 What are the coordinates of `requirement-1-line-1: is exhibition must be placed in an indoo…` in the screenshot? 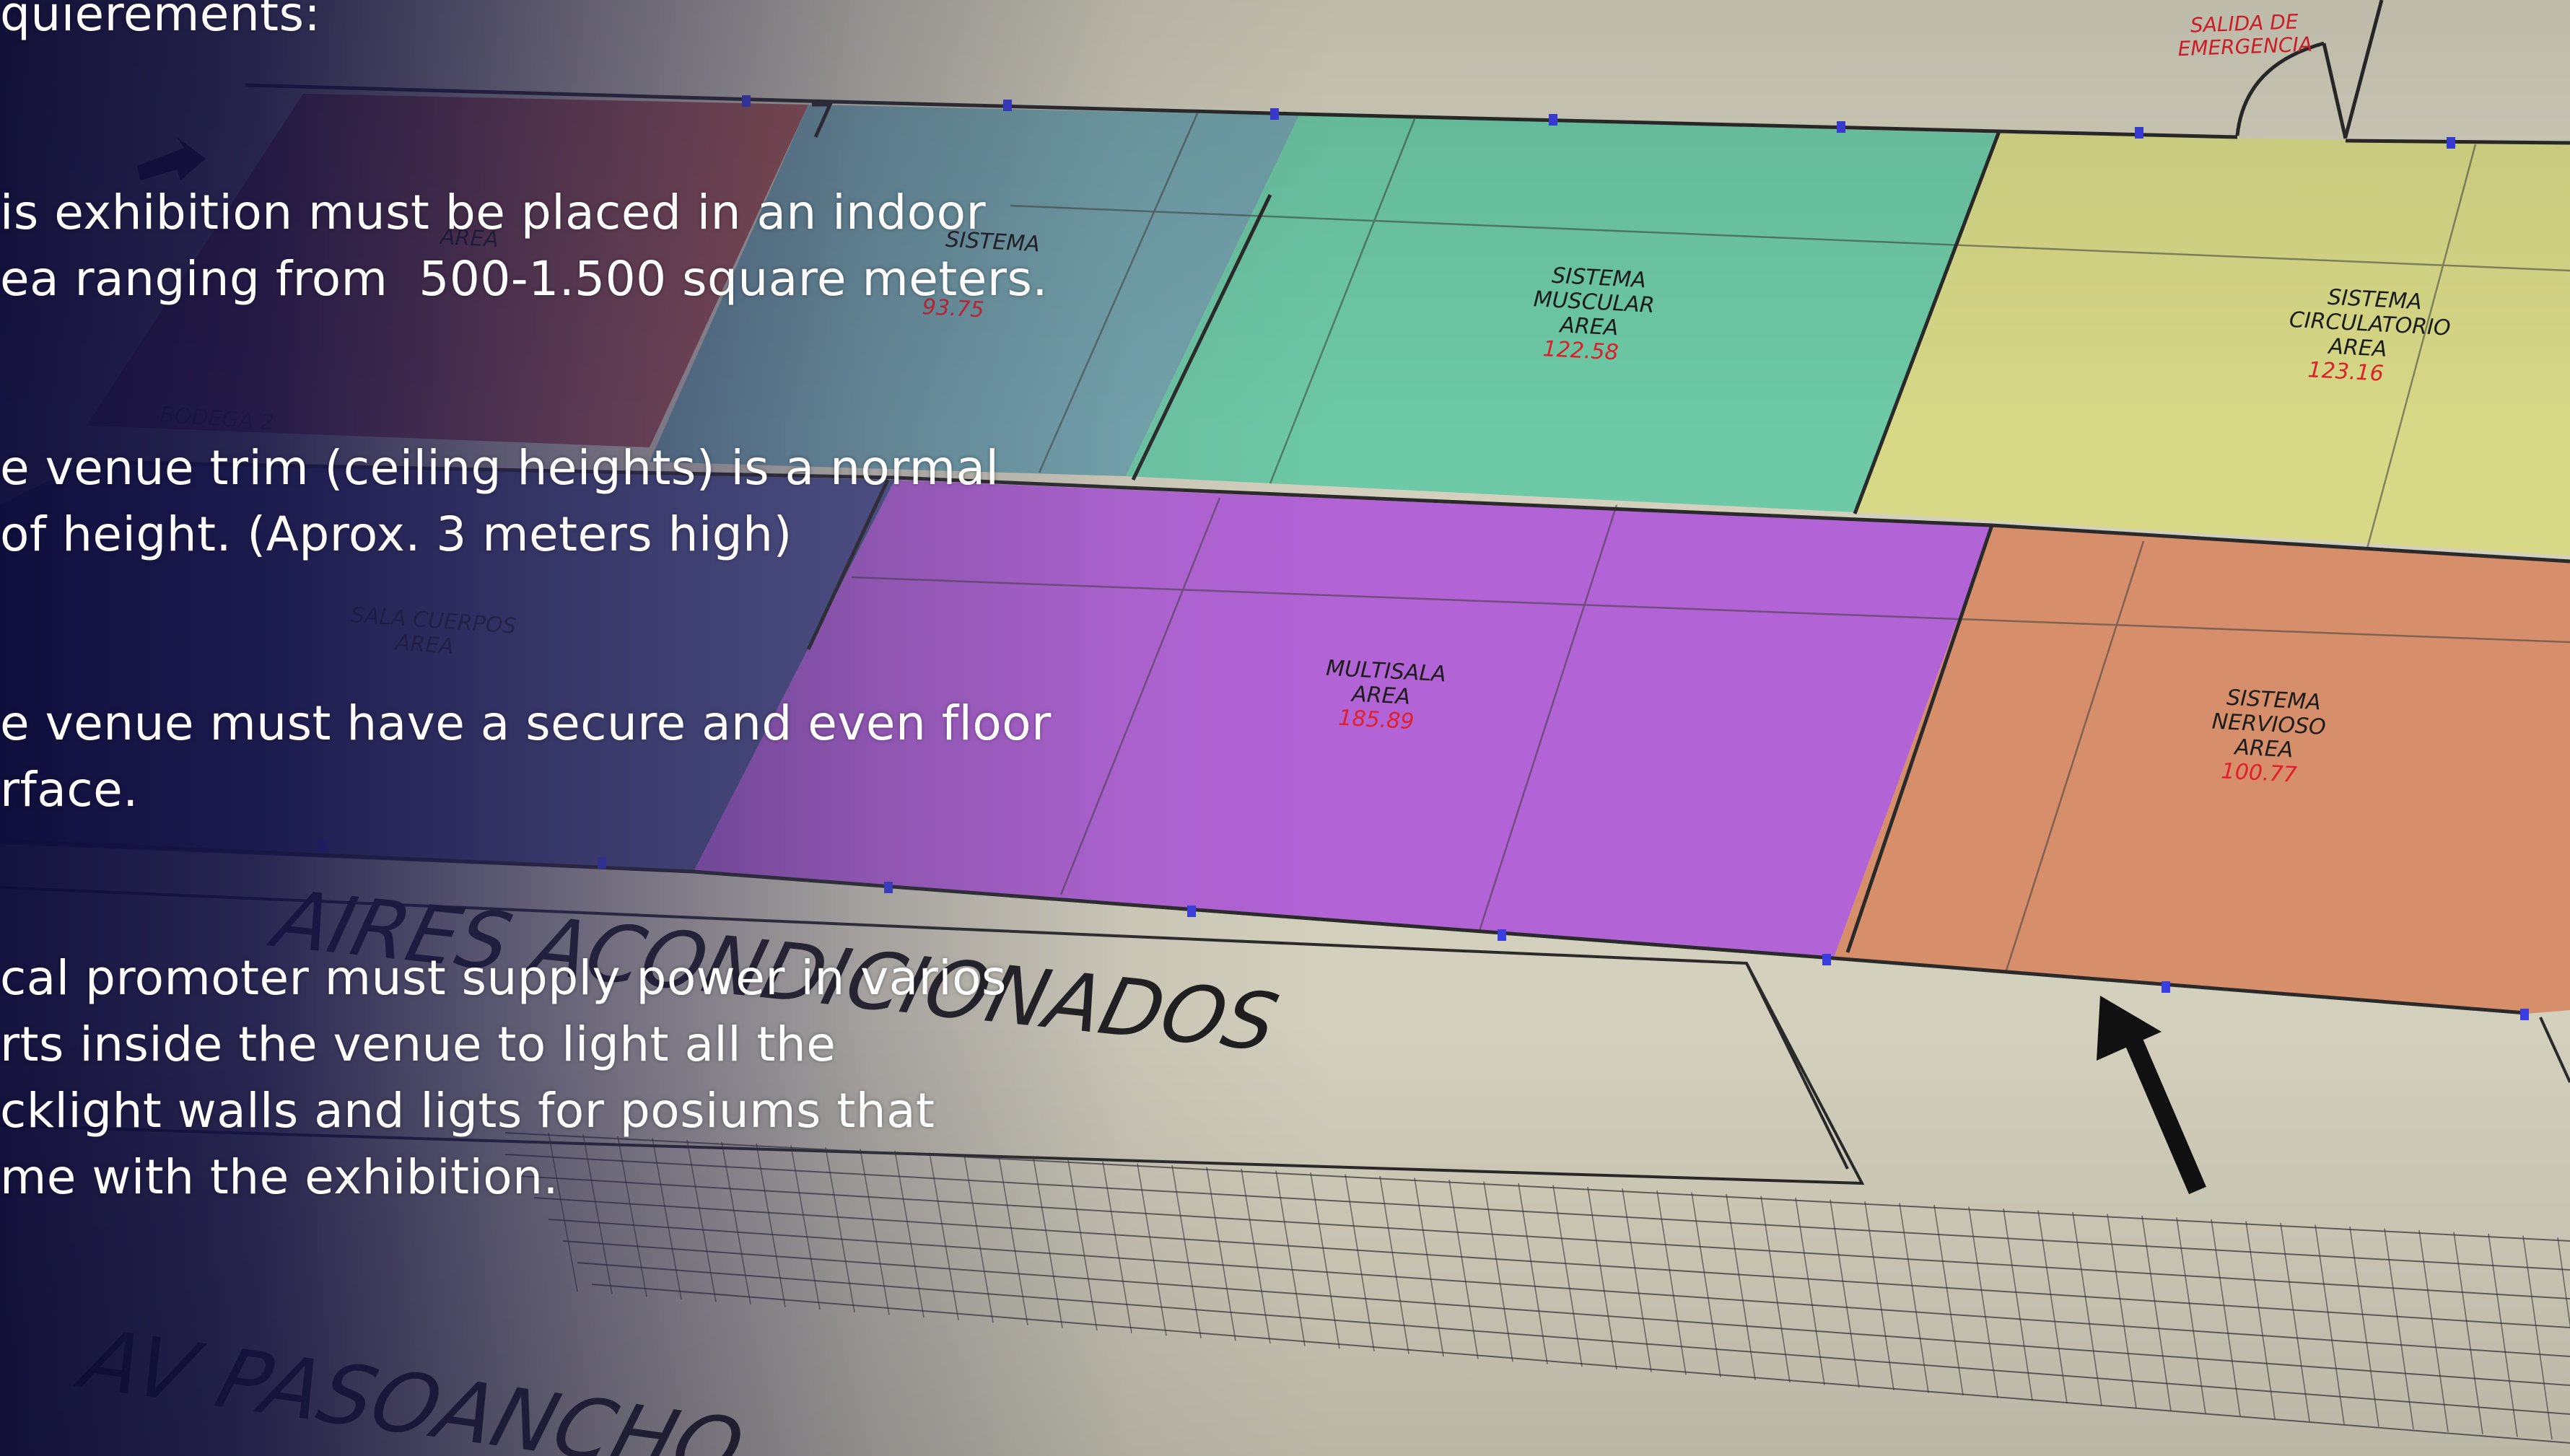 It's located at (493, 213).